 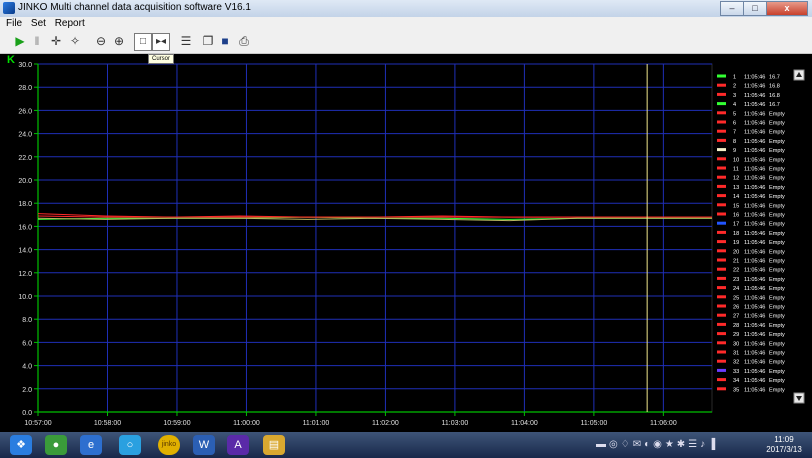 I want to click on taskbar: ▬◎♢✉◐◉★✱☰♪▐ 11:09 2017/3/13 ❖ ● e ○ jinko W A ▤, so click(x=406, y=445).